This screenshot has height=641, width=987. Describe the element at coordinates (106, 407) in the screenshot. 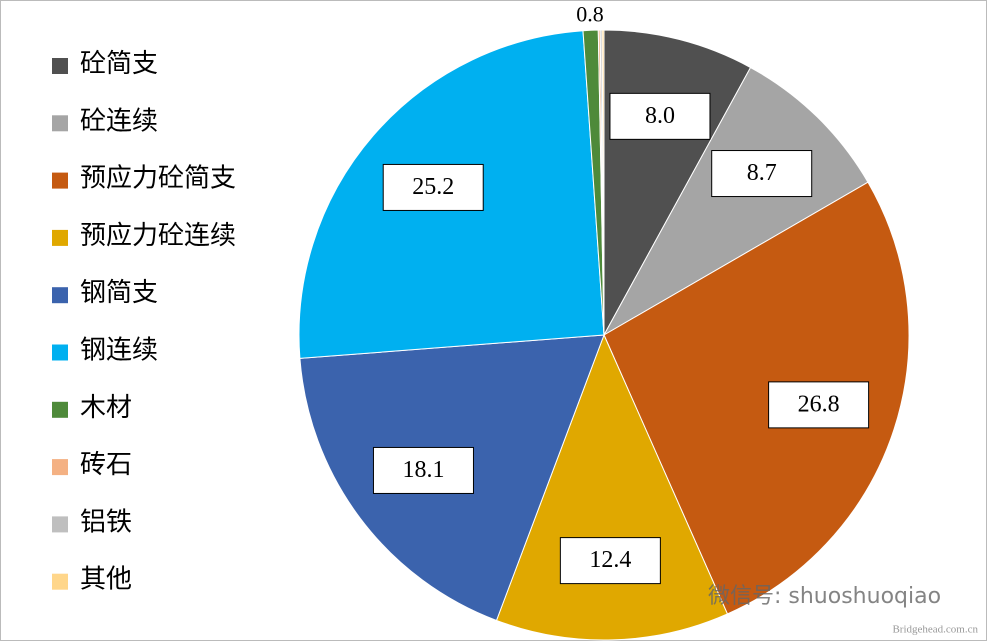

I see `legend-label: 木材` at that location.